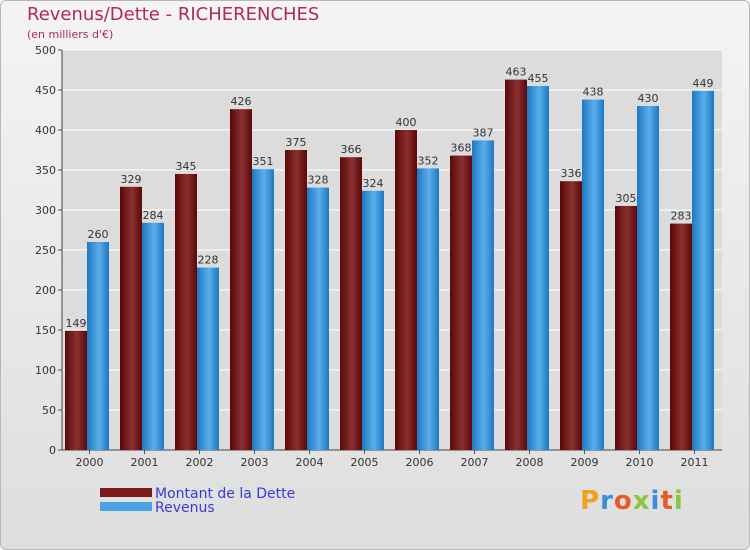 This screenshot has width=750, height=550. I want to click on x-tick-label: 2005, so click(365, 462).